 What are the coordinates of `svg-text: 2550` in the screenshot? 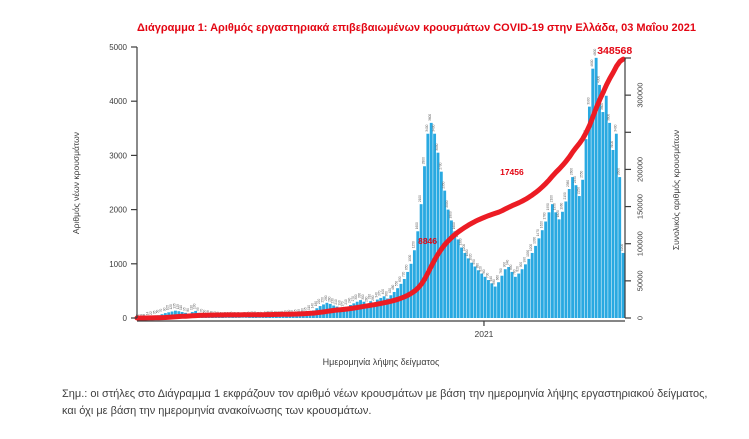 It's located at (582, 173).